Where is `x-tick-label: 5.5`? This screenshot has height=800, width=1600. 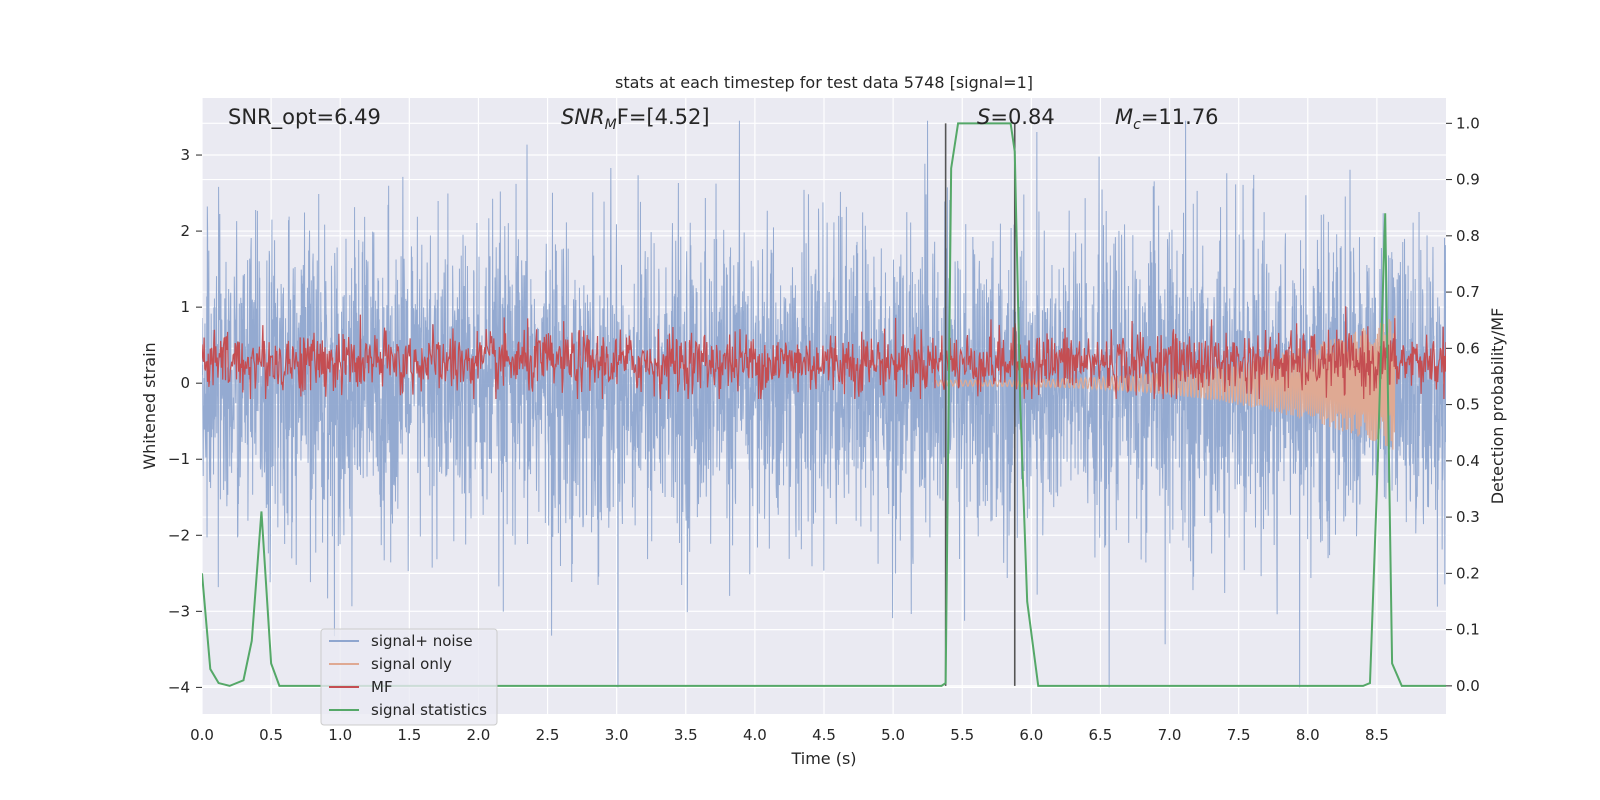
x-tick-label: 5.5 is located at coordinates (962, 735).